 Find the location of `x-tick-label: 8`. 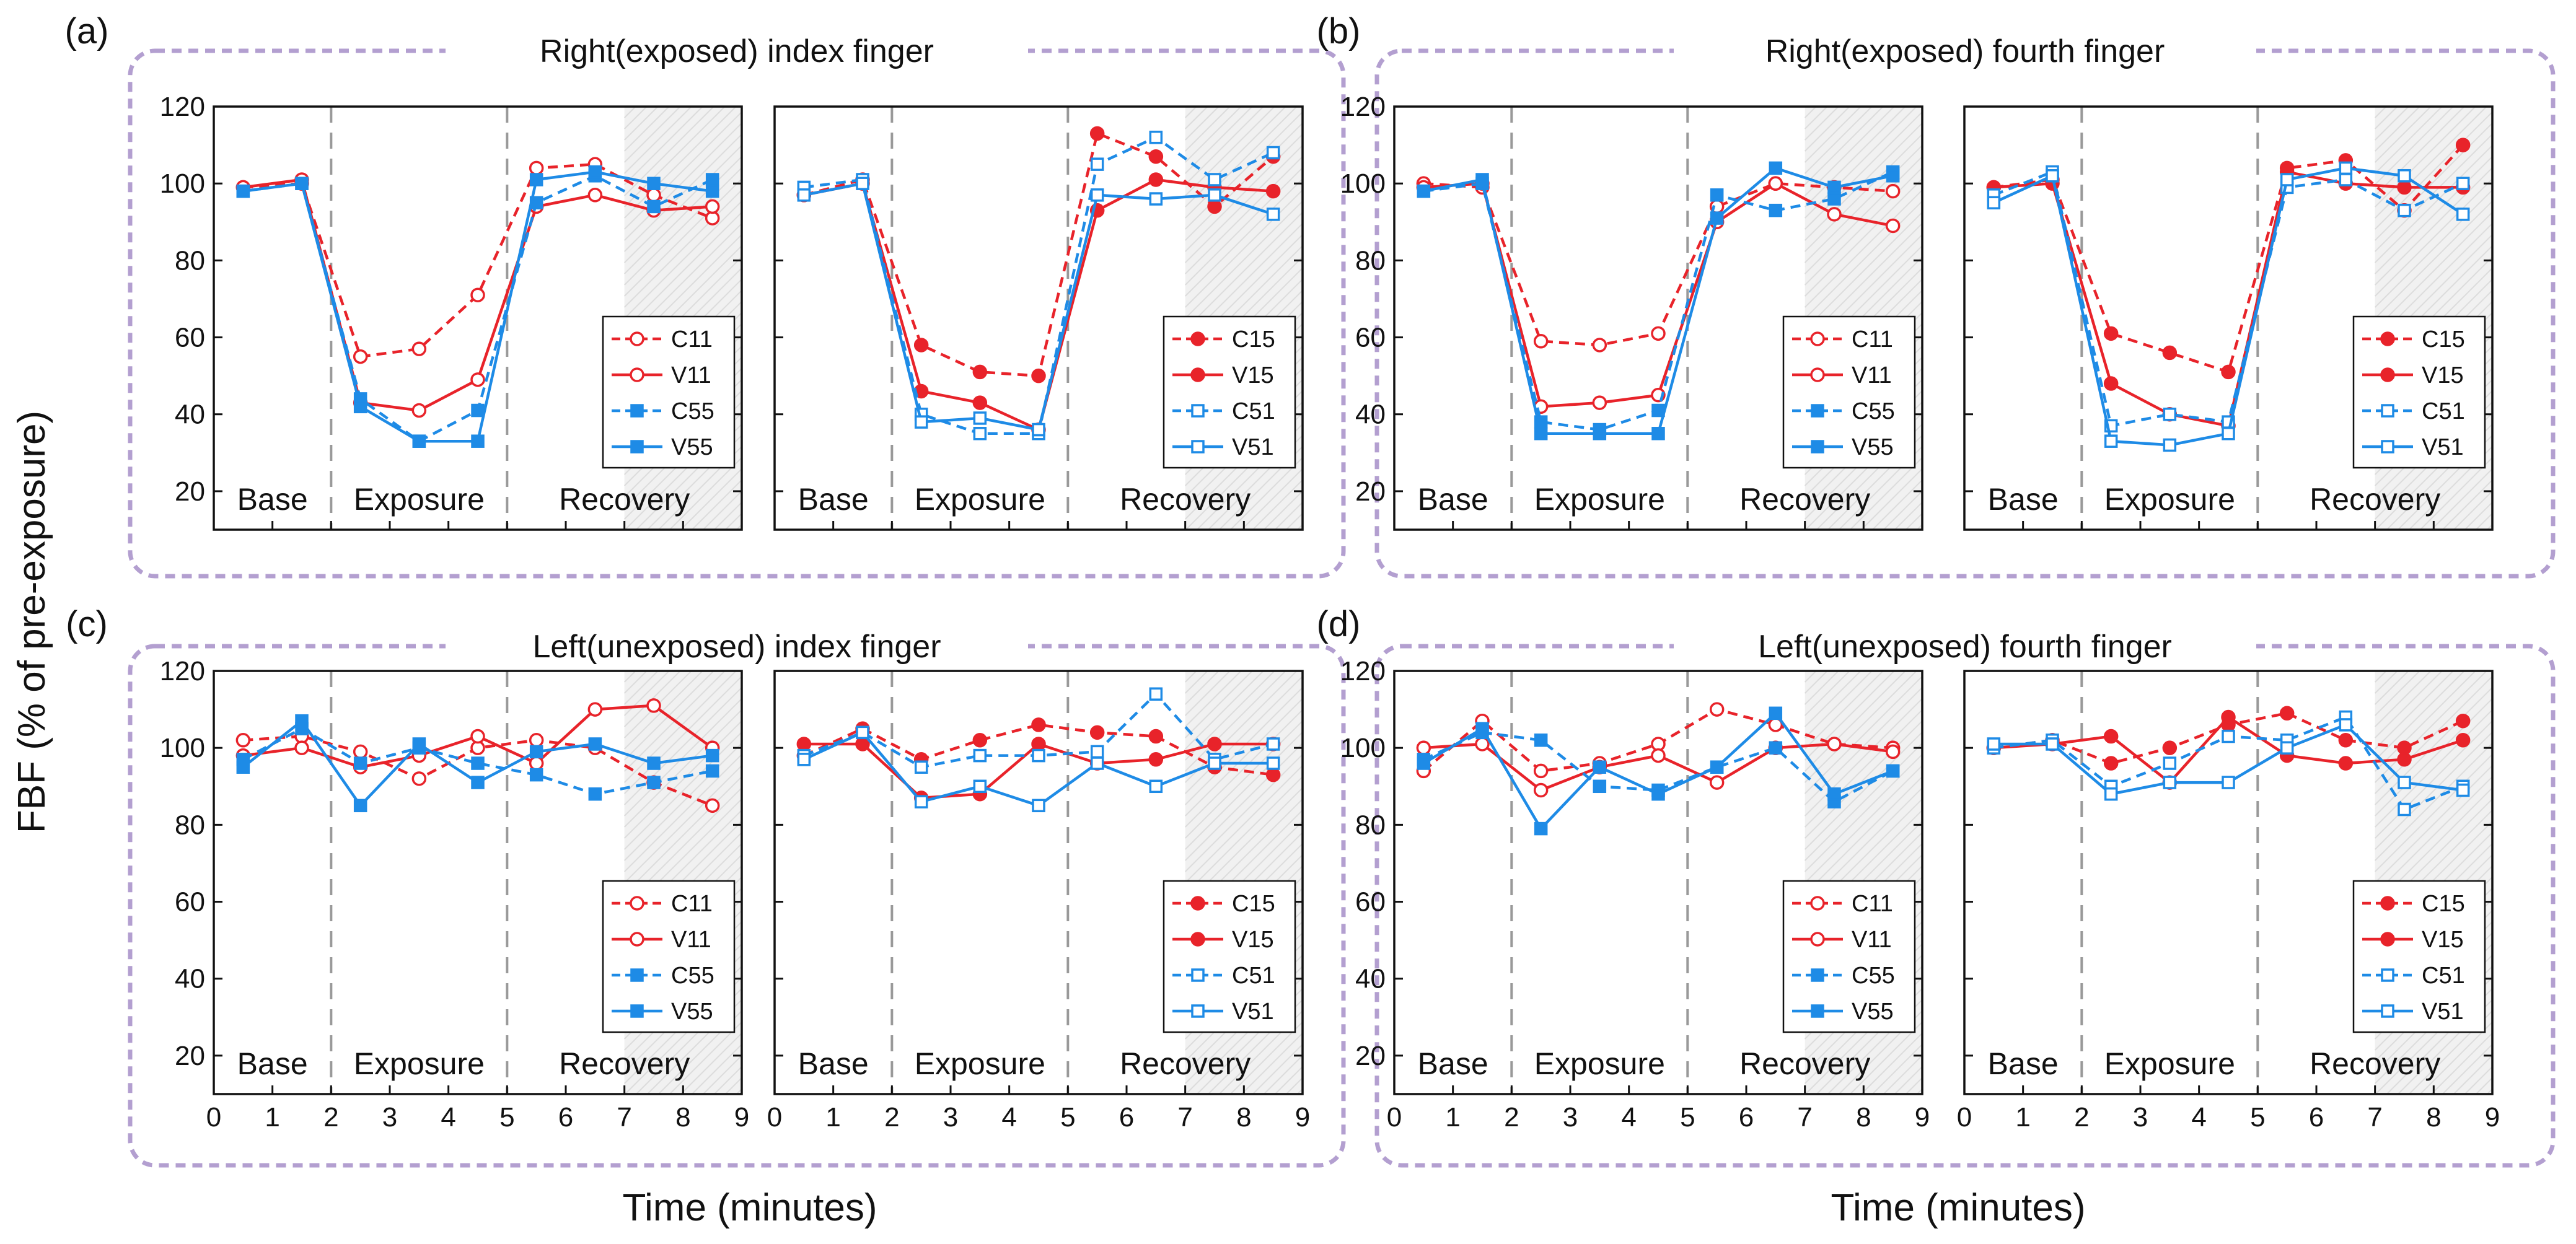

x-tick-label: 8 is located at coordinates (1864, 1117).